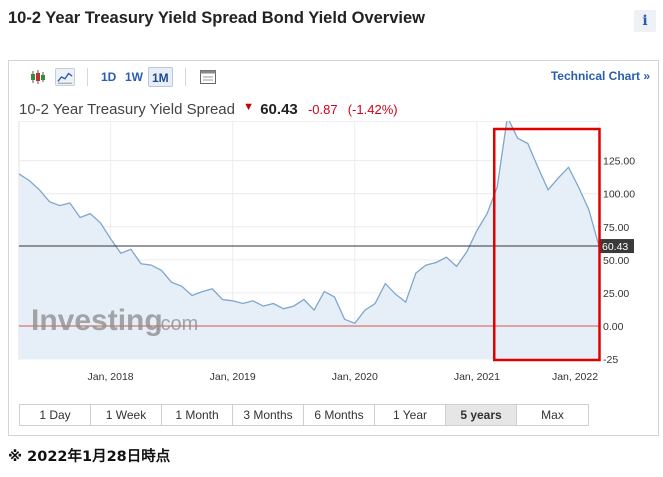 The width and height of the screenshot is (663, 477). Describe the element at coordinates (610, 360) in the screenshot. I see `y-tick-label: -25` at that location.